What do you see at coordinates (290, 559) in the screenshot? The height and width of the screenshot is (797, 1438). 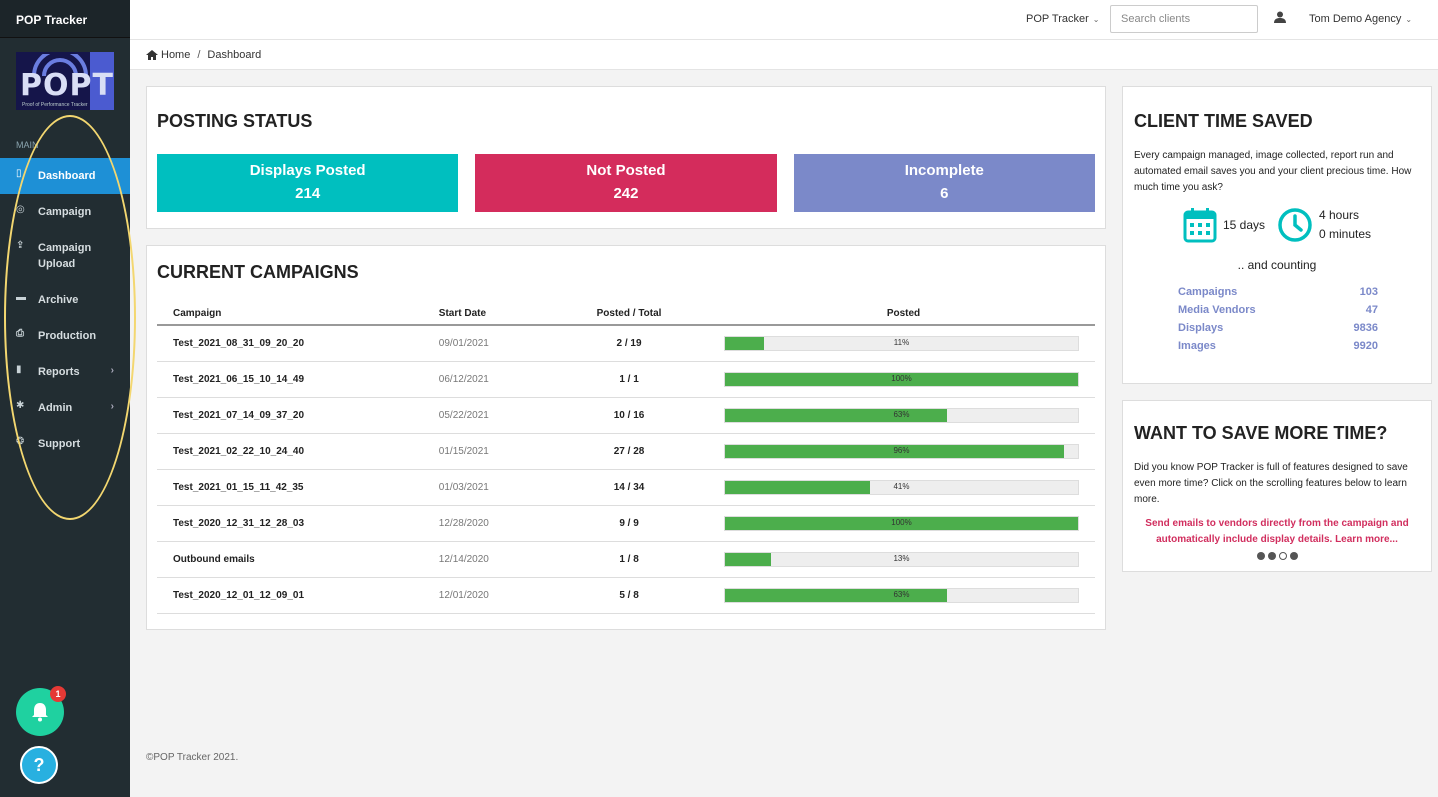 I see `campaign-name-link: Outbound emails` at bounding box center [290, 559].